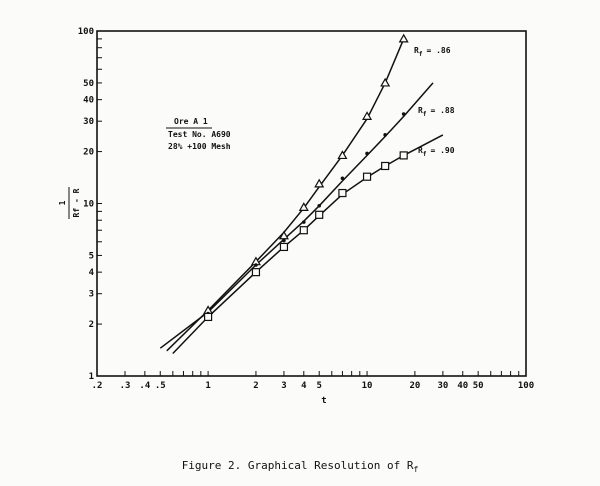 Image resolution: width=600 pixels, height=486 pixels. I want to click on x-tick-label: .3, so click(125, 386).